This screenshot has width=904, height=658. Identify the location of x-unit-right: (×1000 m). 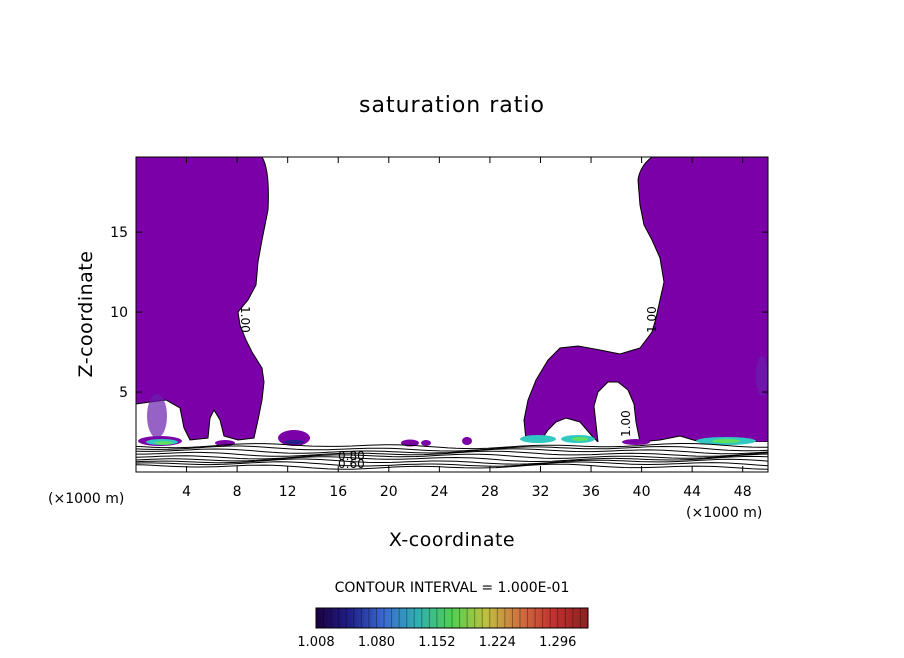
(724, 513).